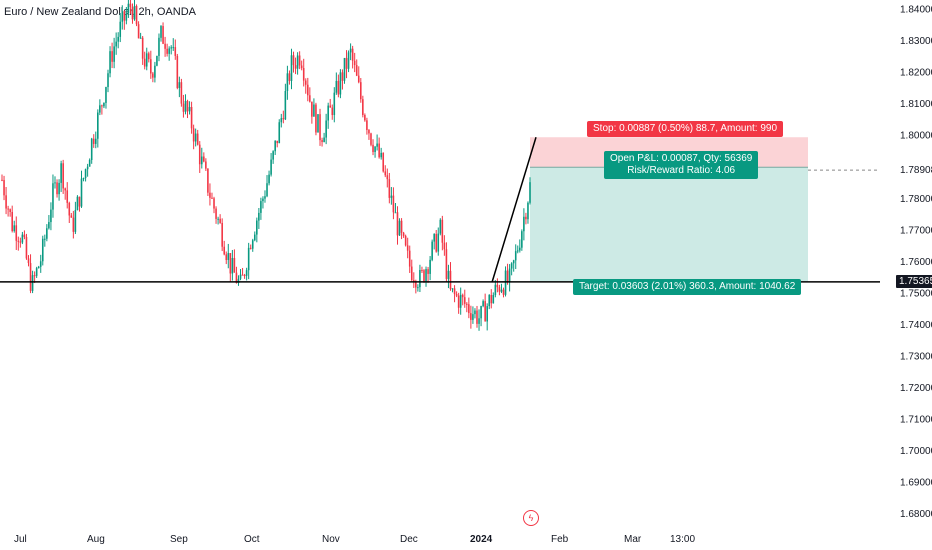  What do you see at coordinates (916, 325) in the screenshot?
I see `price-tick-label: 1.74000` at bounding box center [916, 325].